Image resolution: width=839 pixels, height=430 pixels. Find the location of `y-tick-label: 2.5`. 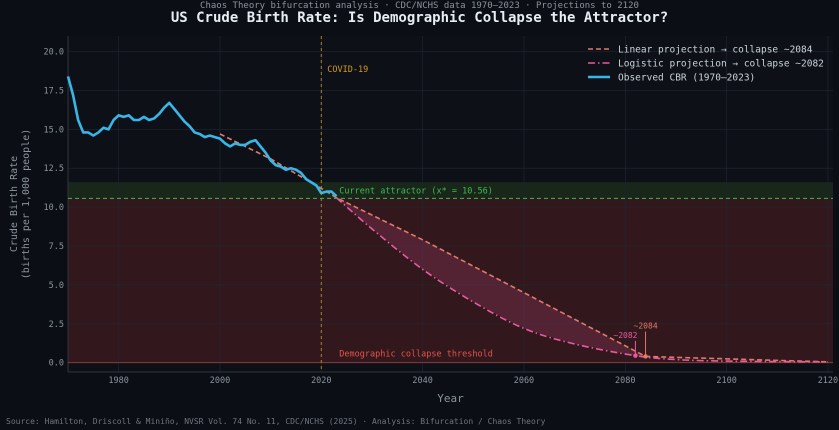

y-tick-label: 2.5 is located at coordinates (56, 325).